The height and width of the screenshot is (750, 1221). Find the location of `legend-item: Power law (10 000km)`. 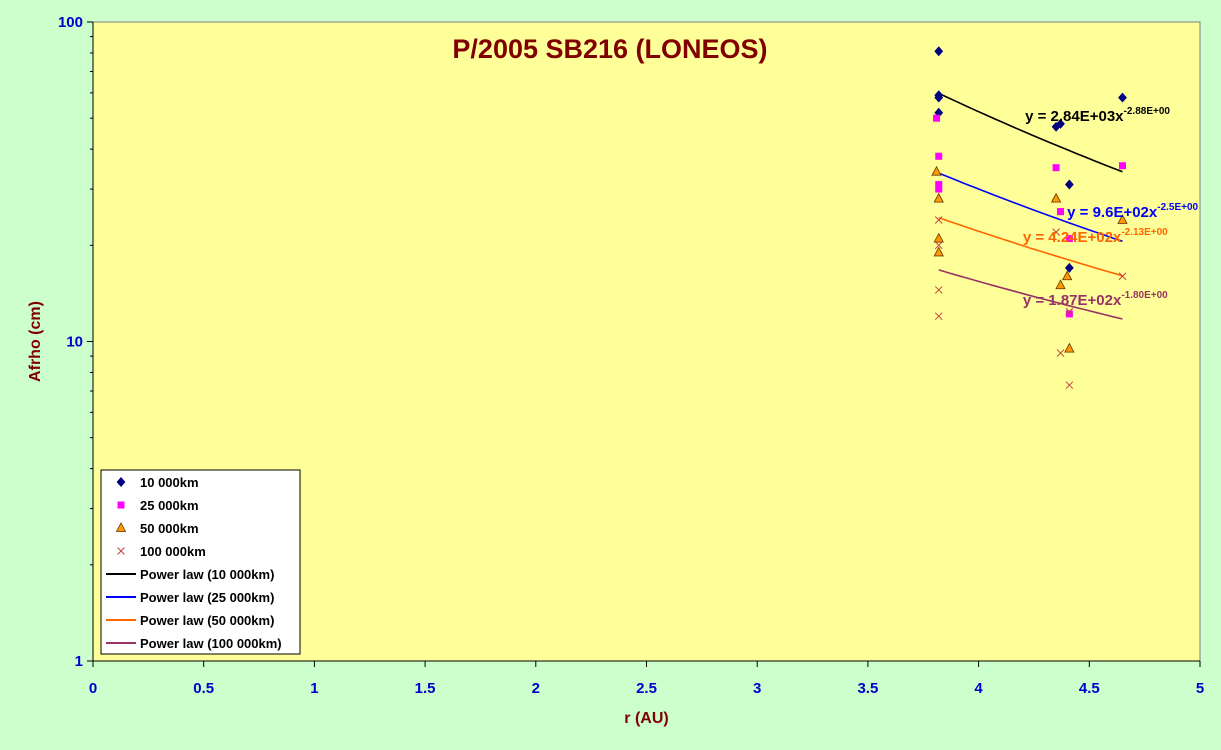

legend-item: Power law (10 000km) is located at coordinates (190, 574).